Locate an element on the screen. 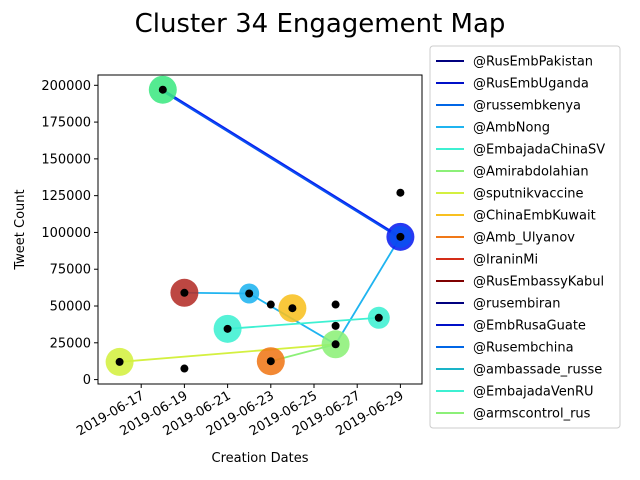  legend-label-2: @russembkenya is located at coordinates (527, 106).